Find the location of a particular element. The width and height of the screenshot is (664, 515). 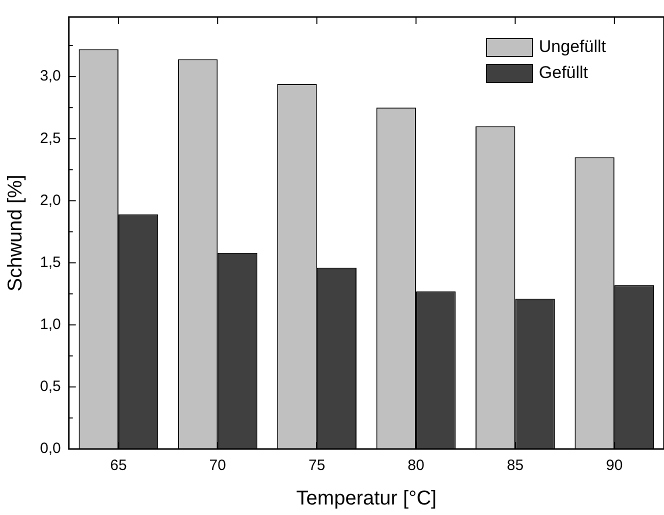

x-tick-label: 65 is located at coordinates (118, 465).